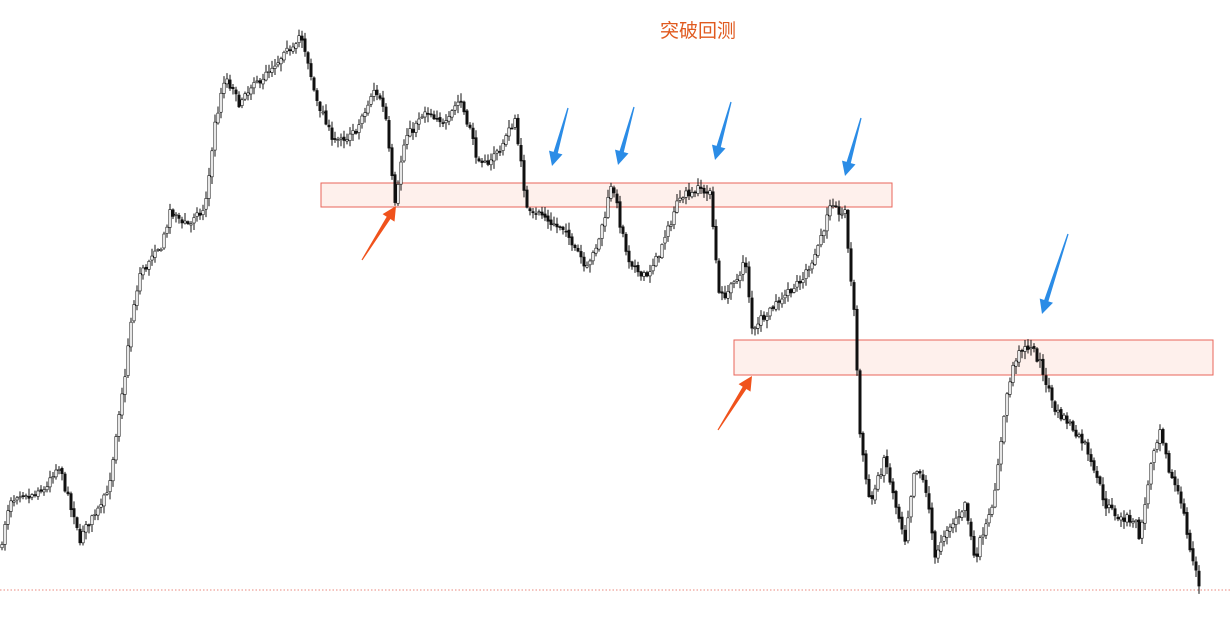 The image size is (1232, 634). I want to click on retest-arrow-3-shape, so click(722, 130).